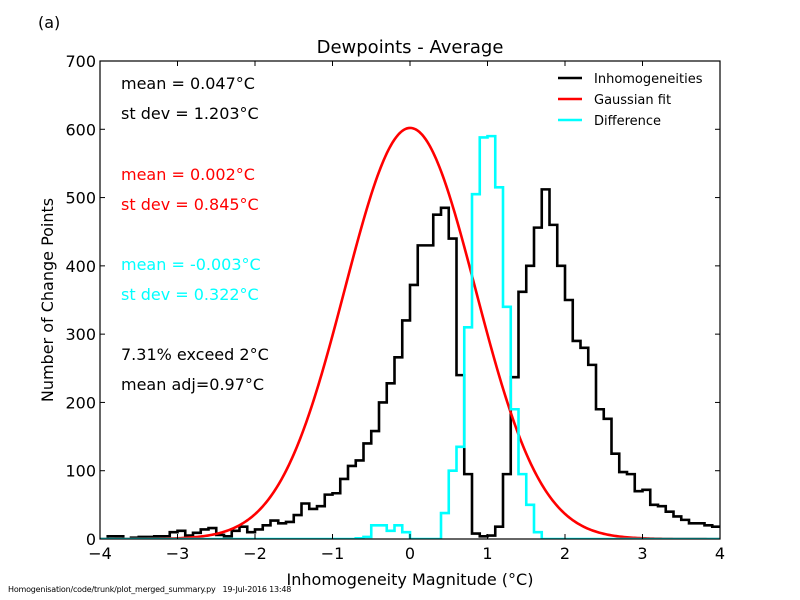  Describe the element at coordinates (80, 471) in the screenshot. I see `y-tick-label: 100` at that location.